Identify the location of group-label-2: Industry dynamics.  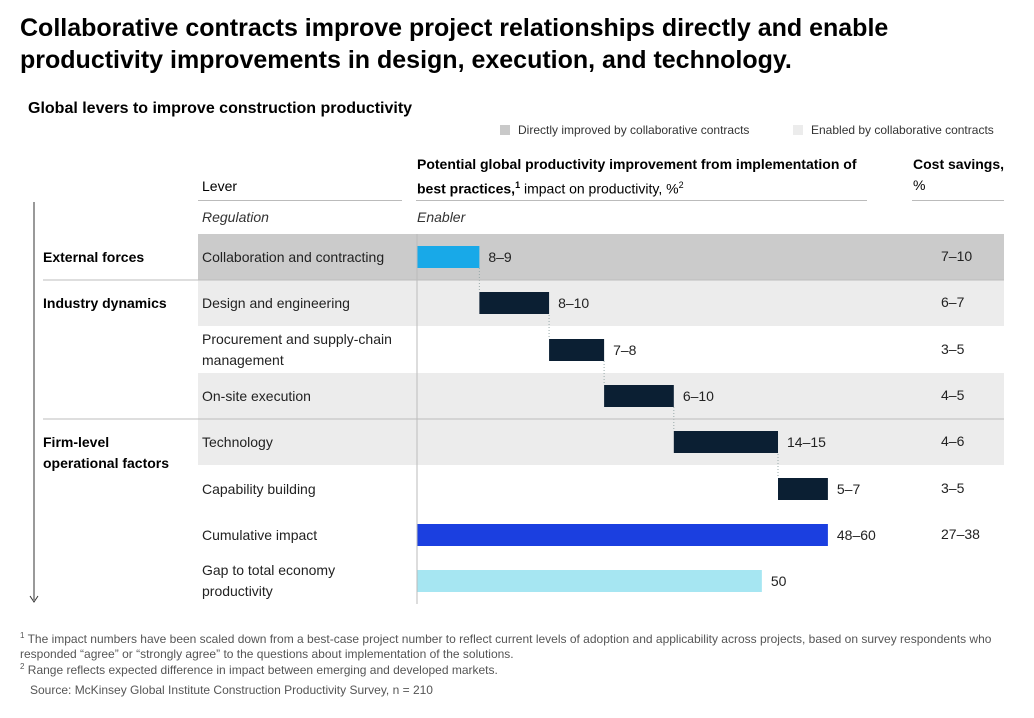
(105, 303).